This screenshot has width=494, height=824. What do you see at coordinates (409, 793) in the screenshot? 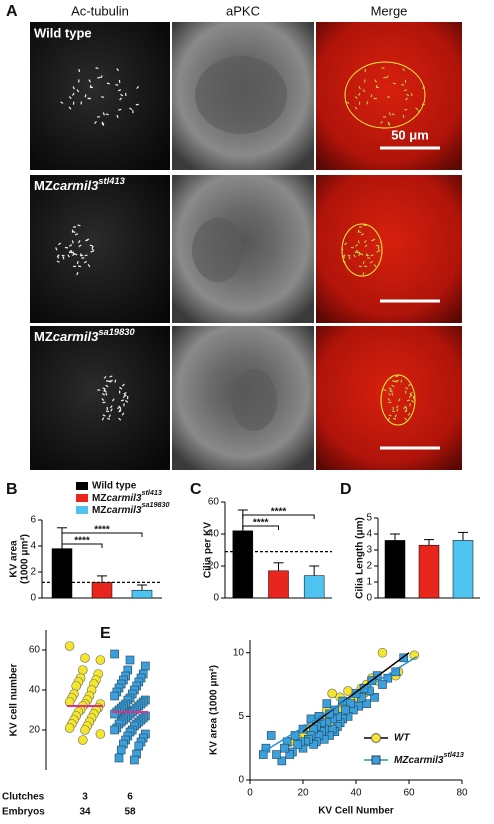
I see `x-tick-label: 60` at bounding box center [409, 793].